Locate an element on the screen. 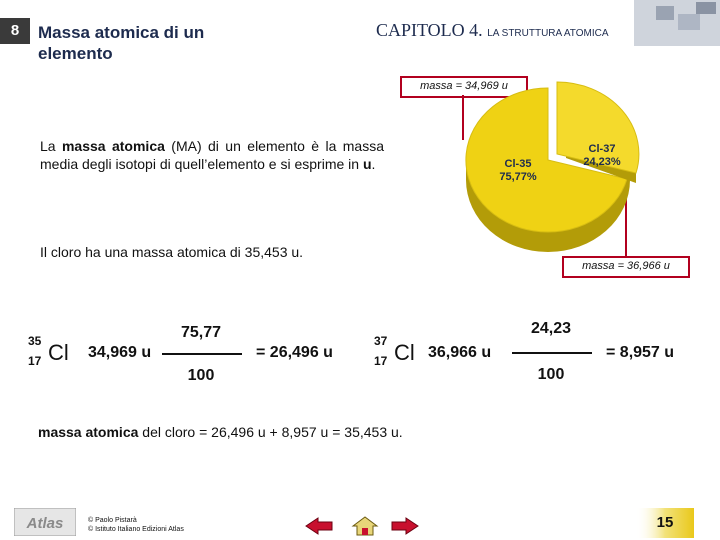 This screenshot has height=540, width=720. pie-label-cl35: Cl-35 is located at coordinates (518, 164).